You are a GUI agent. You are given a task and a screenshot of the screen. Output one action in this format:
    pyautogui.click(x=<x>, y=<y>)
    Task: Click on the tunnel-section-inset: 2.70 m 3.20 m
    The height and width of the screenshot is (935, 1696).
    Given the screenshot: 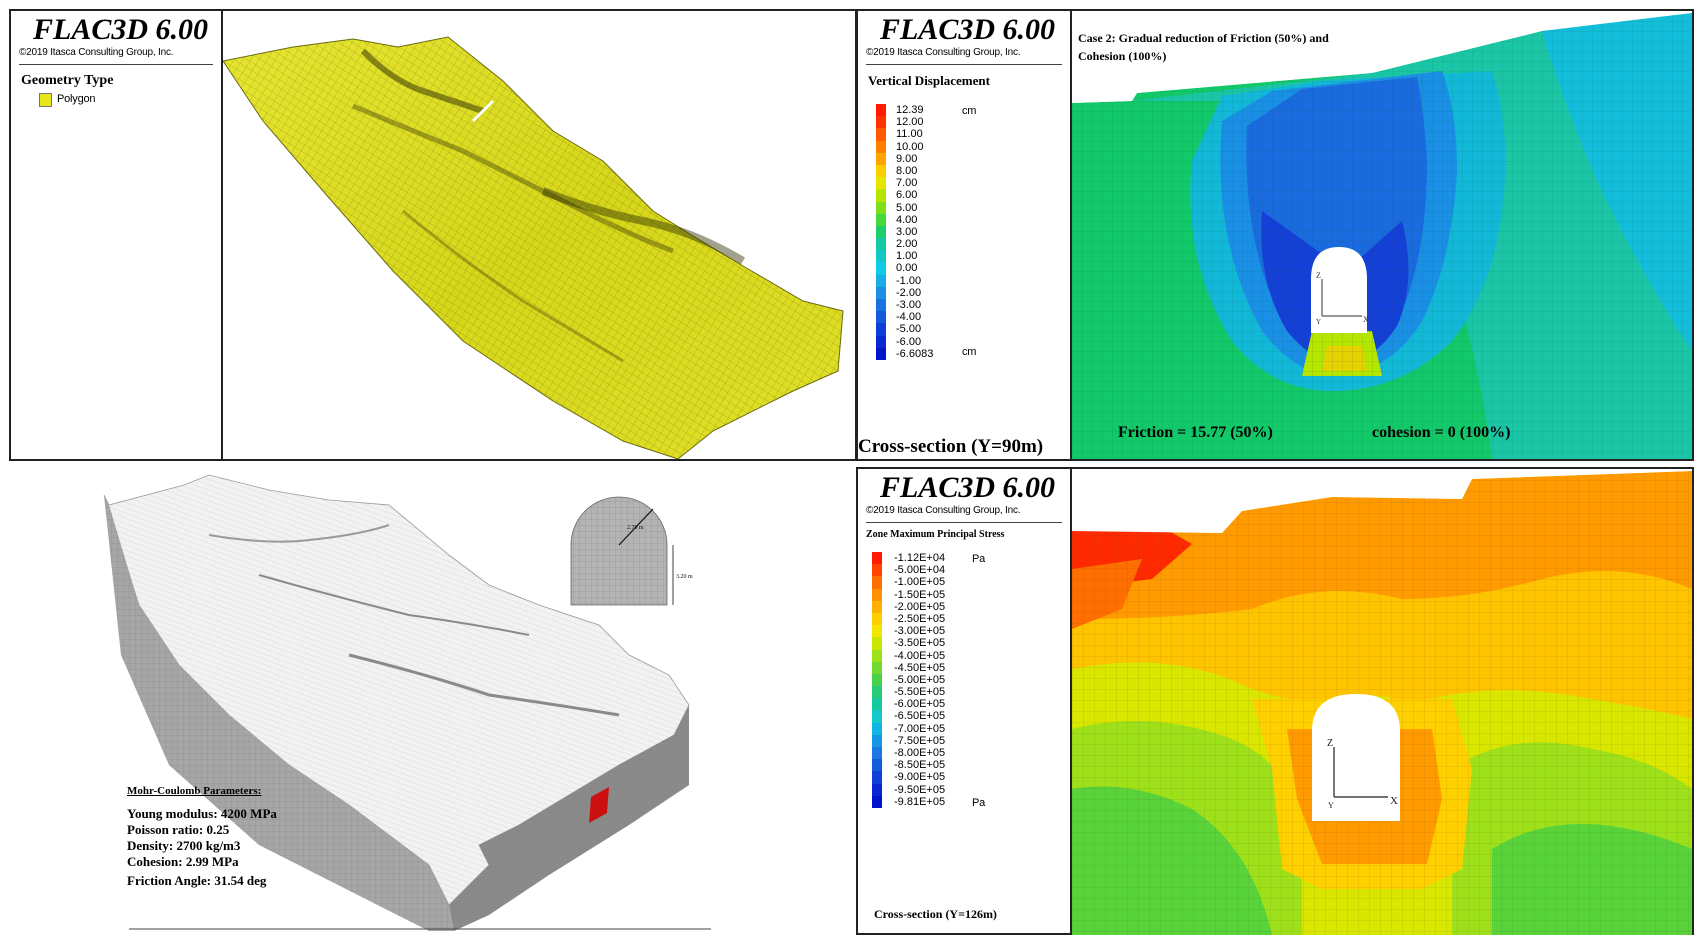 What is the action you would take?
    pyautogui.click(x=631, y=551)
    